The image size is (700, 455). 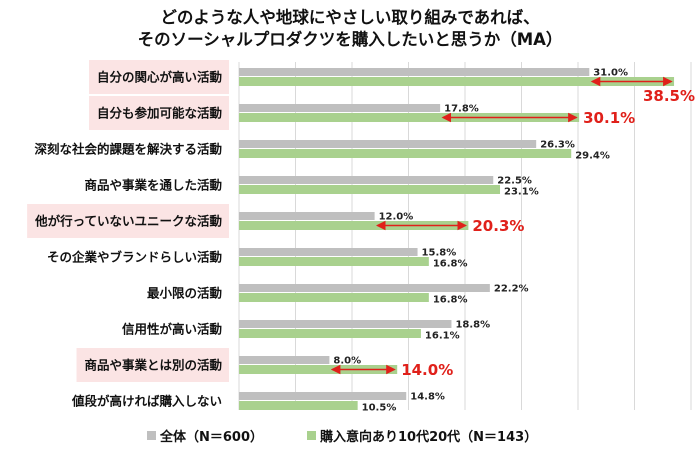 What do you see at coordinates (134, 257) in the screenshot?
I see `category-label: その企業やブランドらしい活動` at bounding box center [134, 257].